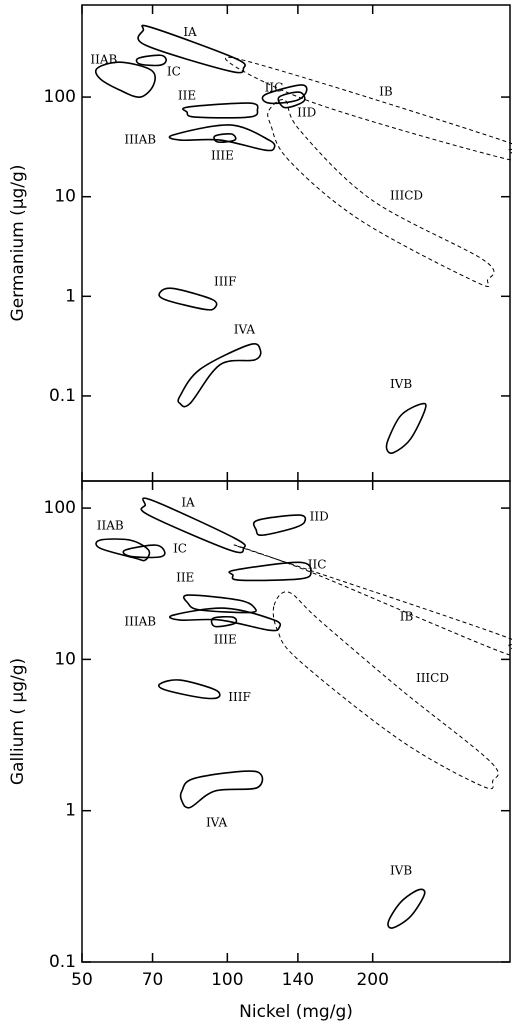  Describe the element at coordinates (82, 980) in the screenshot. I see `x-tick-label: 50` at that location.